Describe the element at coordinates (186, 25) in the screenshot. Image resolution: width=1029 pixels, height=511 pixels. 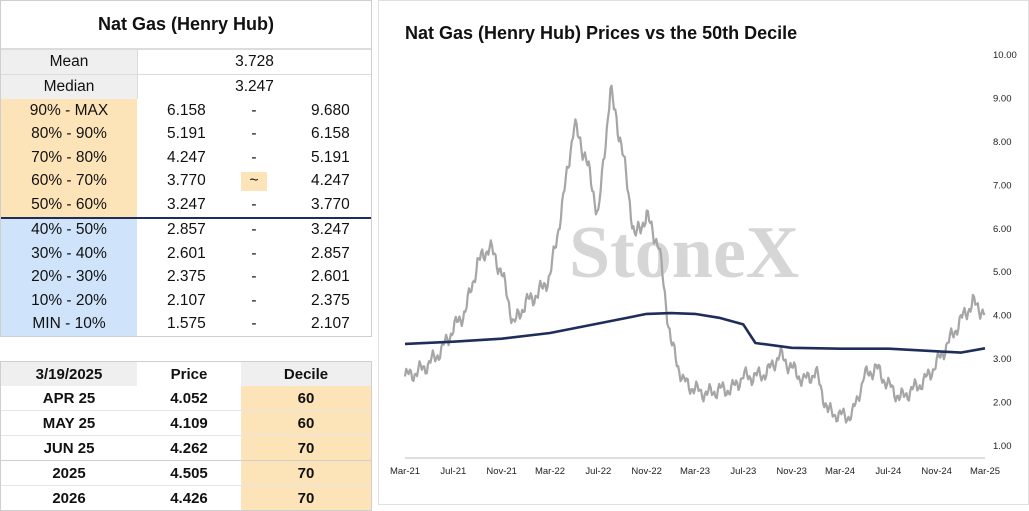
I see `decile-table-title: Nat Gas (Henry Hub)` at that location.